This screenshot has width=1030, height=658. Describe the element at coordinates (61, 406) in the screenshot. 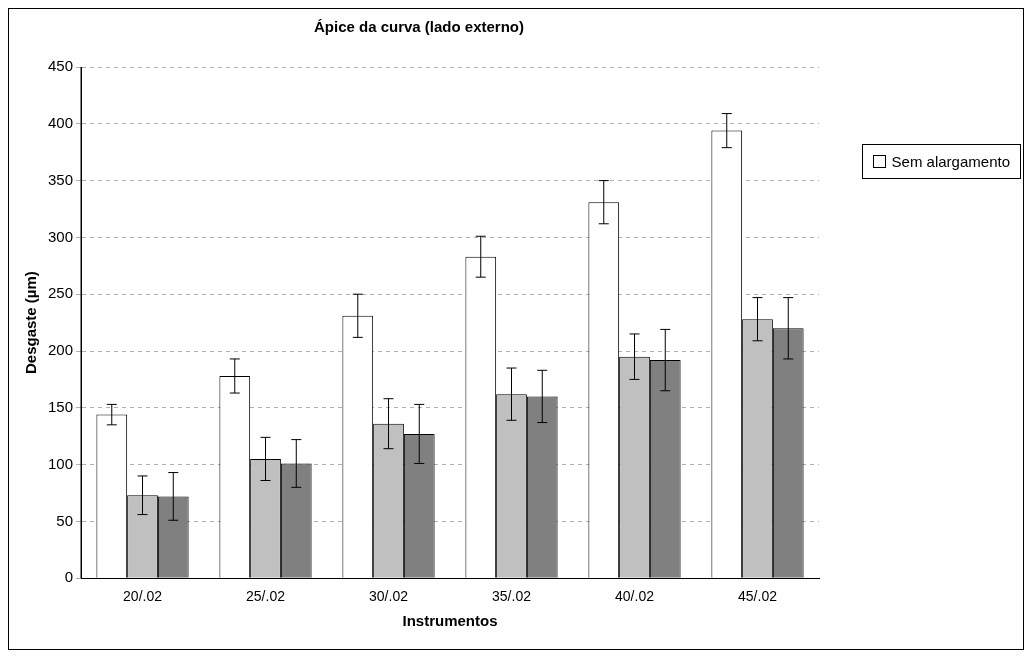

I see `y-tick-label: 150` at that location.